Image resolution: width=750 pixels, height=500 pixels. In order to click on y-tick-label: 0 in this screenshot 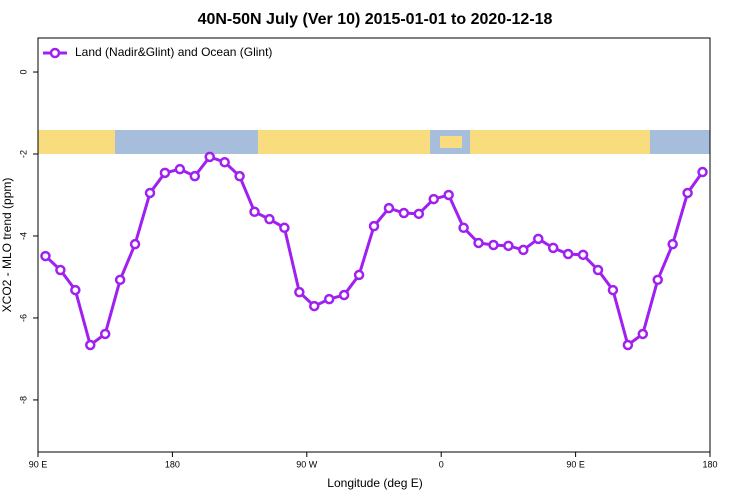, I will do `click(23, 72)`.